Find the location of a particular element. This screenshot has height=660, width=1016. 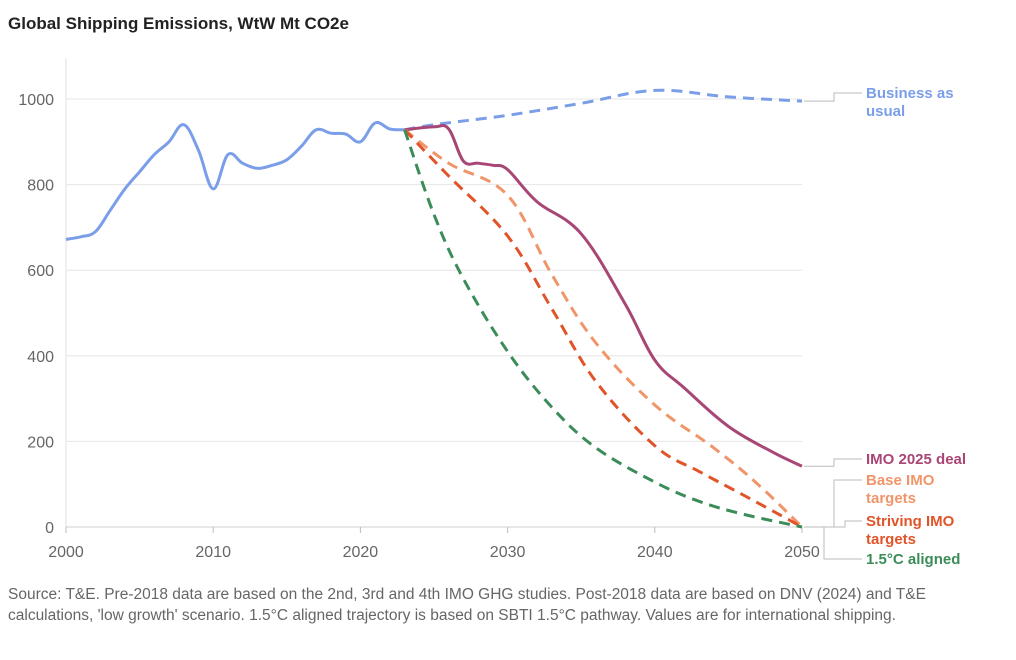

x-tick-label-2000: 2000 is located at coordinates (66, 552).